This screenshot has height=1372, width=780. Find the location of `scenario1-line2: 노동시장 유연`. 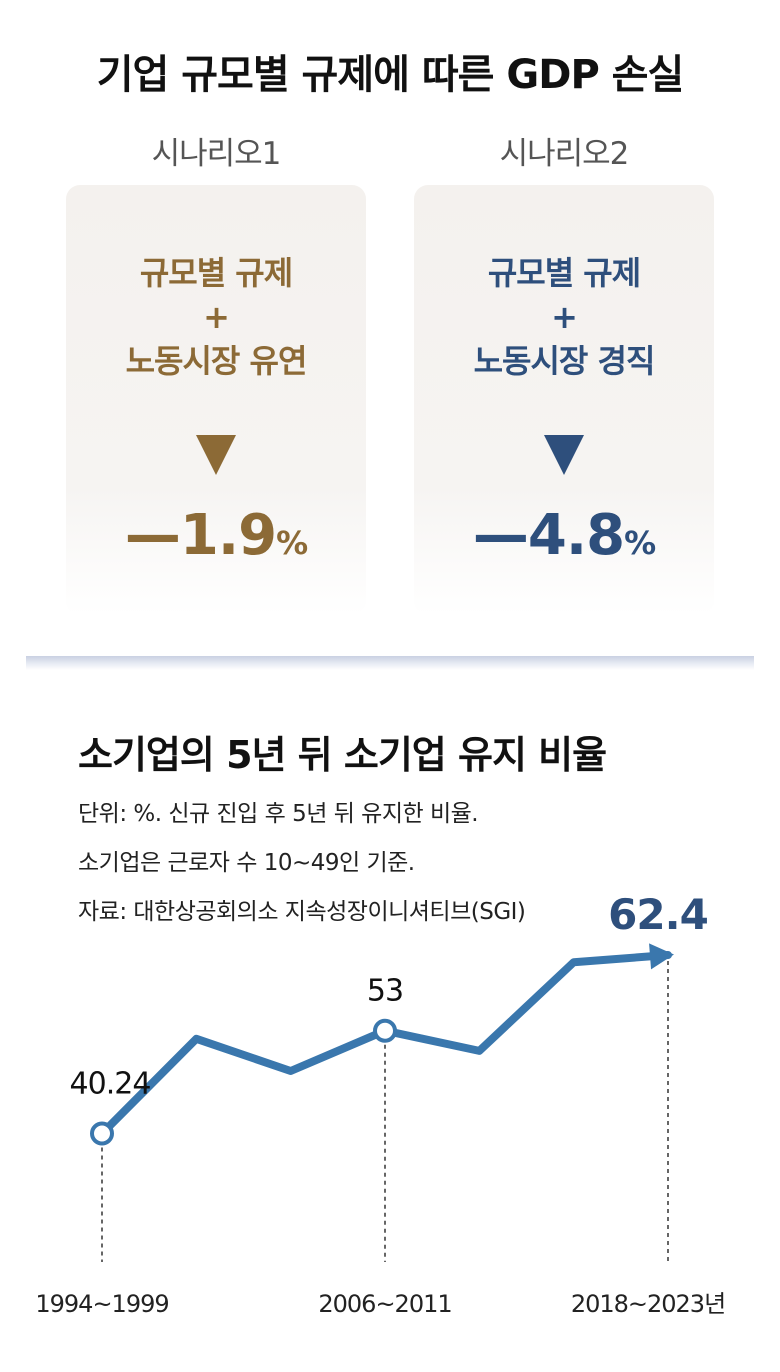

scenario1-line2: 노동시장 유연 is located at coordinates (216, 361).